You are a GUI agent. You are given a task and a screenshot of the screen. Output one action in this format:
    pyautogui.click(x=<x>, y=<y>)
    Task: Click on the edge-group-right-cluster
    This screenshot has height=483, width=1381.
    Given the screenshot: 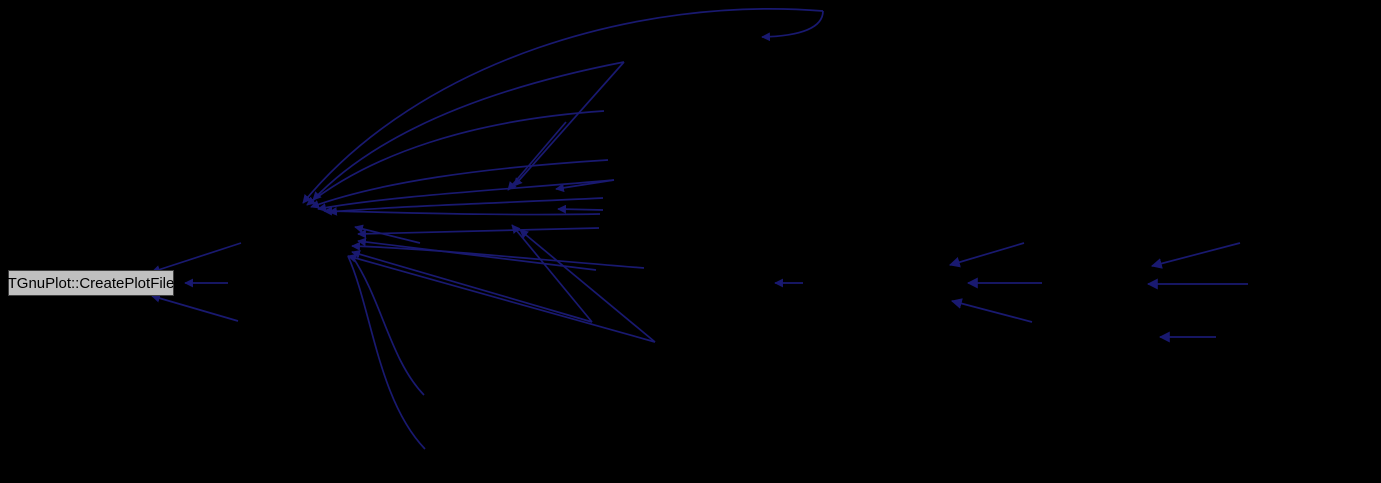 What is the action you would take?
    pyautogui.click(x=995, y=282)
    